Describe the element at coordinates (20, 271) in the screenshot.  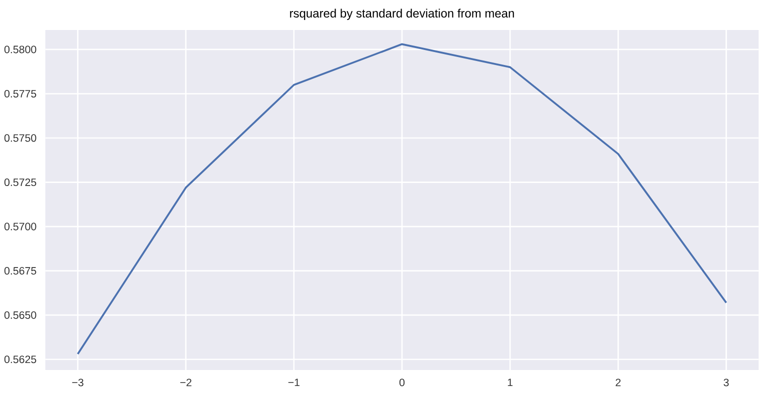
I see `y-tick-label: 0.5675` at that location.